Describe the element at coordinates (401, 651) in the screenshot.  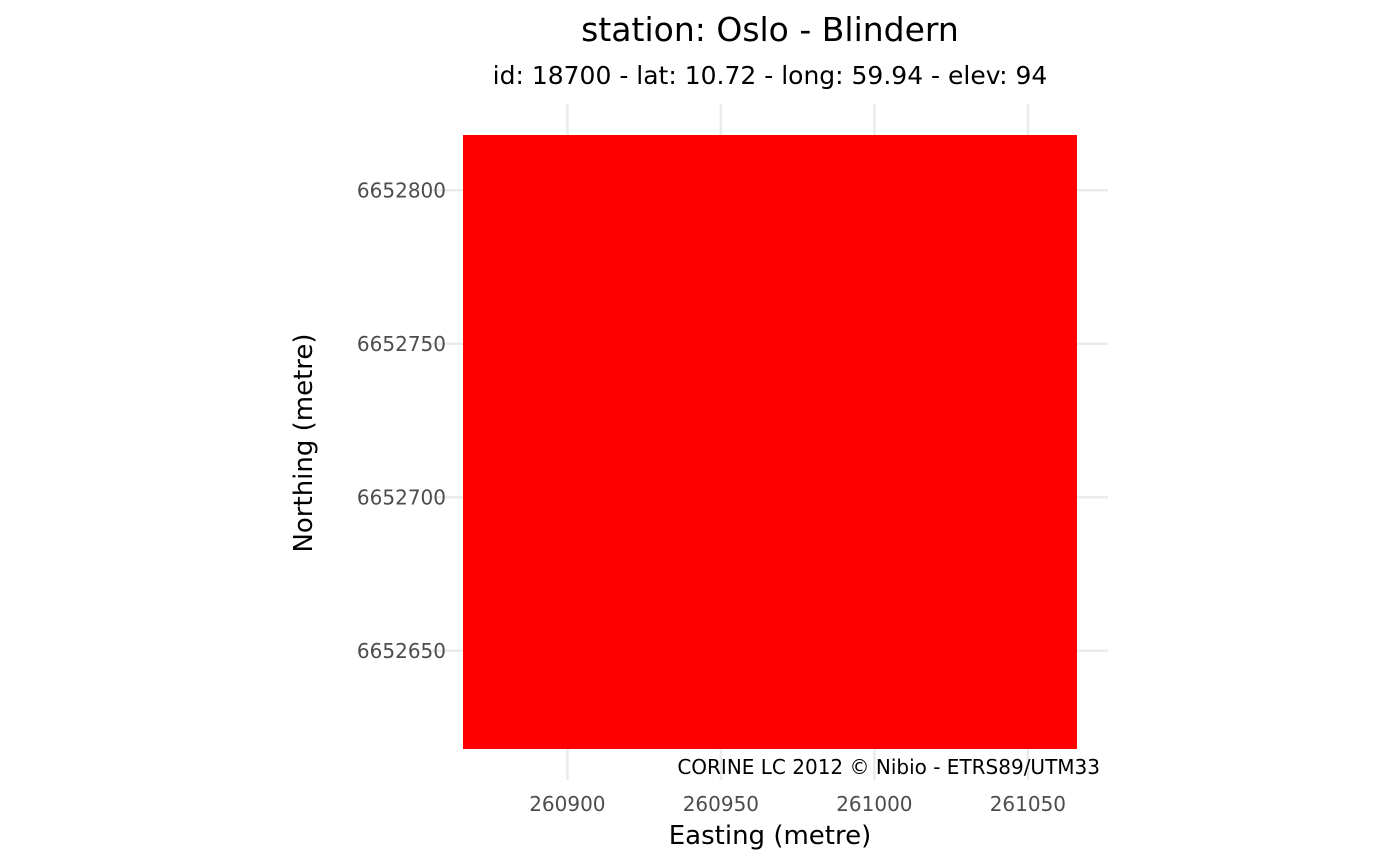
I see `y-tick-label: 6652650` at that location.